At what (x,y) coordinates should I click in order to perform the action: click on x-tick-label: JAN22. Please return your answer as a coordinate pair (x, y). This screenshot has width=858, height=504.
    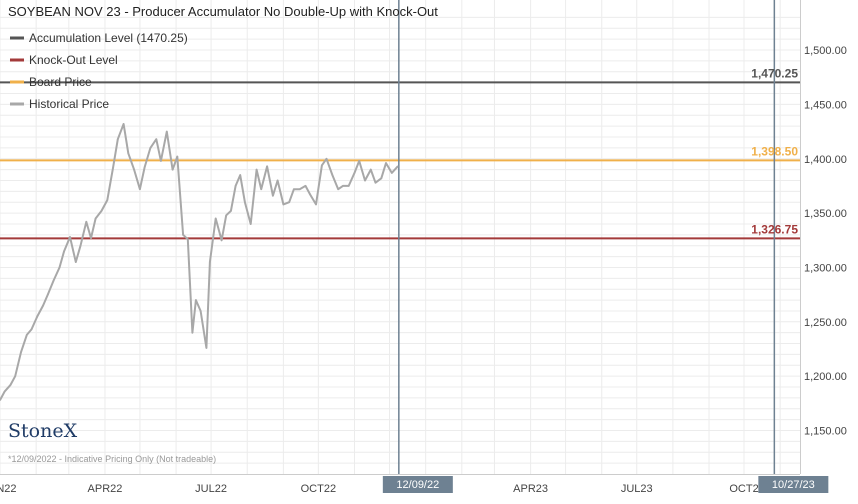
    Looking at the image, I should click on (8, 489).